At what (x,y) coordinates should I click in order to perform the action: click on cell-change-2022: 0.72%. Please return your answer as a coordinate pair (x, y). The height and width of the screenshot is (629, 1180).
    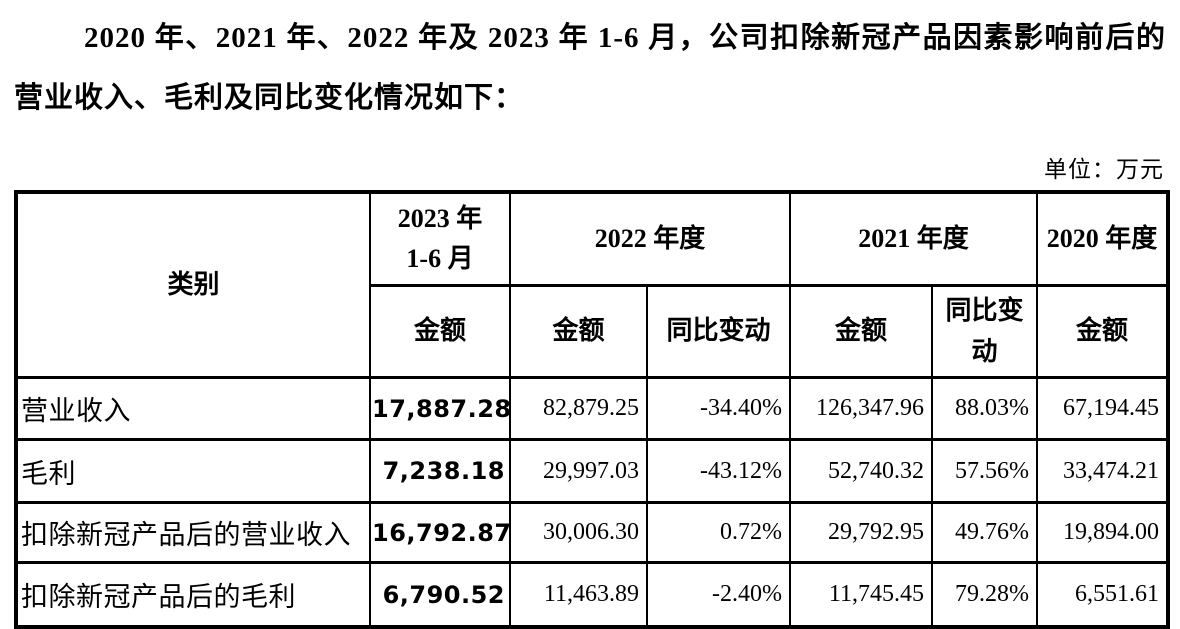
    Looking at the image, I should click on (718, 532).